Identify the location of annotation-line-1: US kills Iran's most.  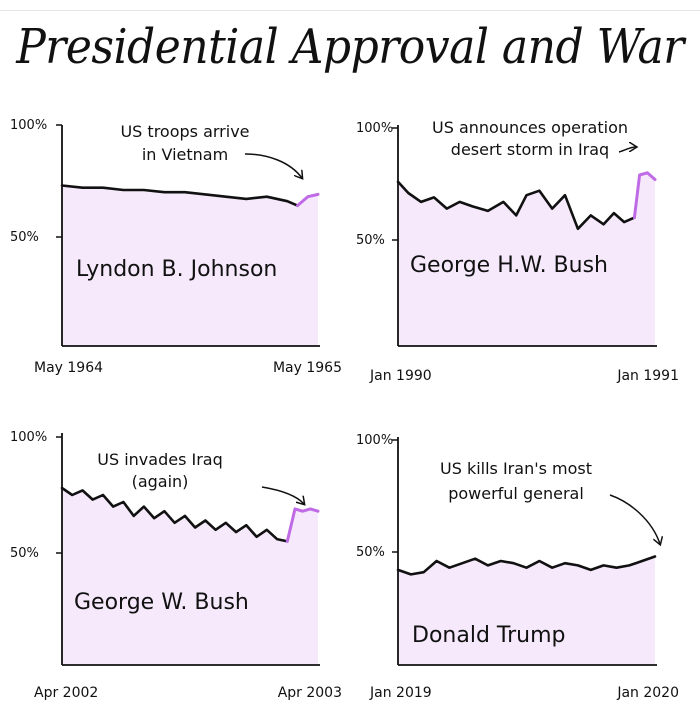
(516, 468).